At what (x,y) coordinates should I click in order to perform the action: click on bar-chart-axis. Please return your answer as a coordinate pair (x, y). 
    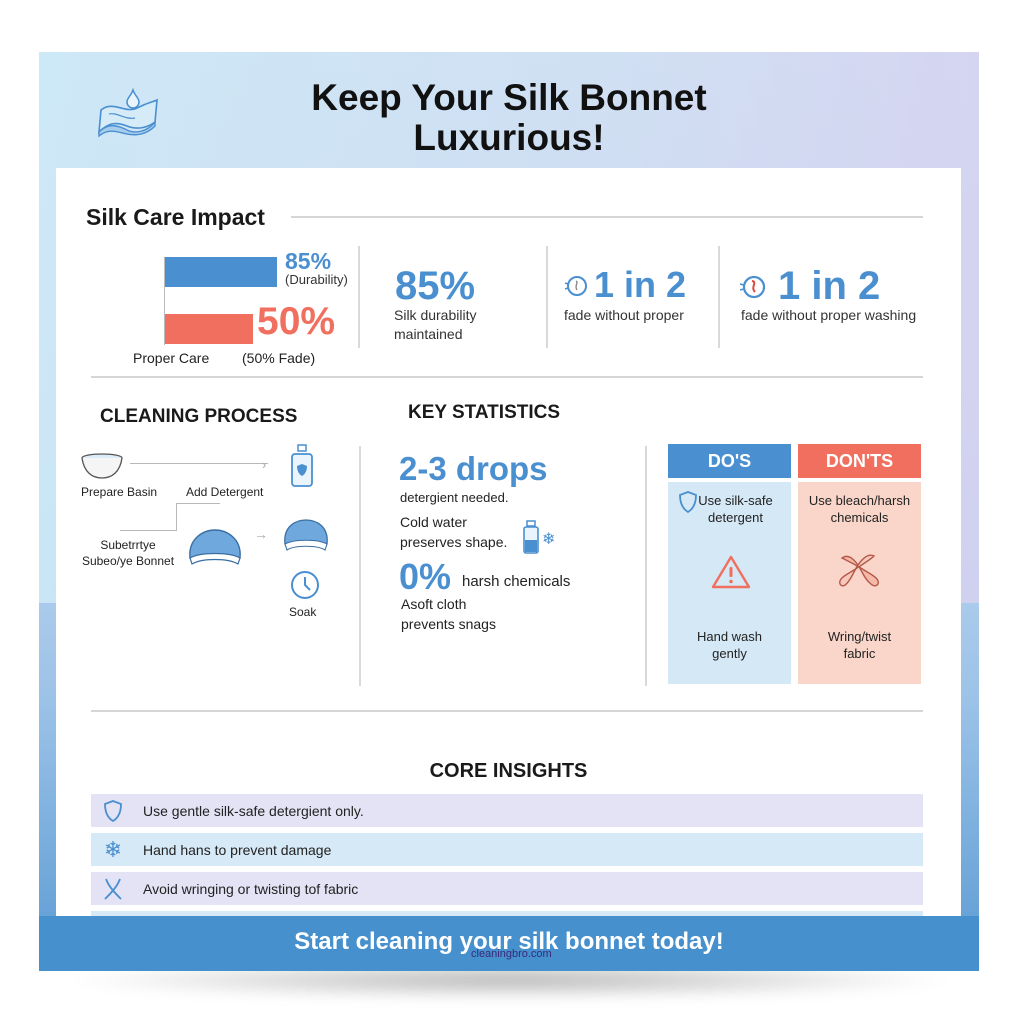
    Looking at the image, I should click on (164, 301).